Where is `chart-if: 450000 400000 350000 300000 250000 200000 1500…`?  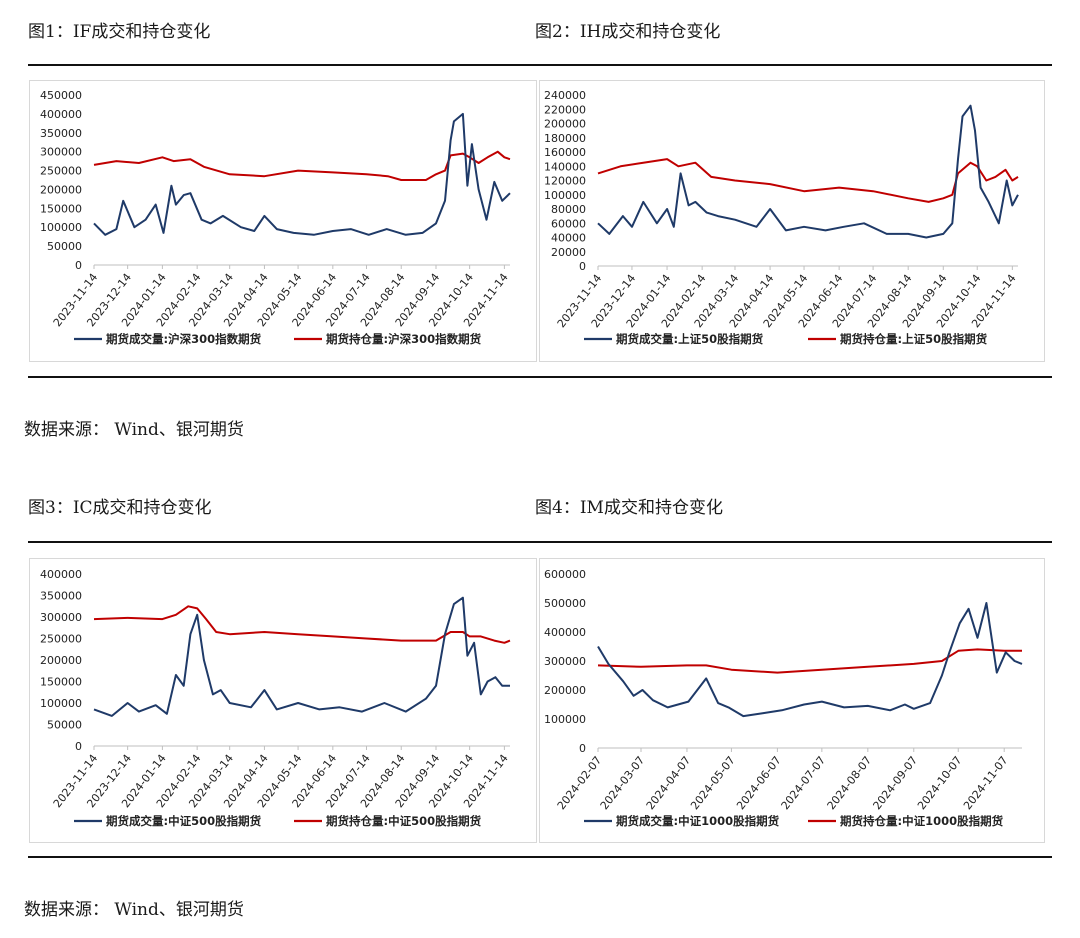 chart-if: 450000 400000 350000 300000 250000 200000 1500… is located at coordinates (275, 217).